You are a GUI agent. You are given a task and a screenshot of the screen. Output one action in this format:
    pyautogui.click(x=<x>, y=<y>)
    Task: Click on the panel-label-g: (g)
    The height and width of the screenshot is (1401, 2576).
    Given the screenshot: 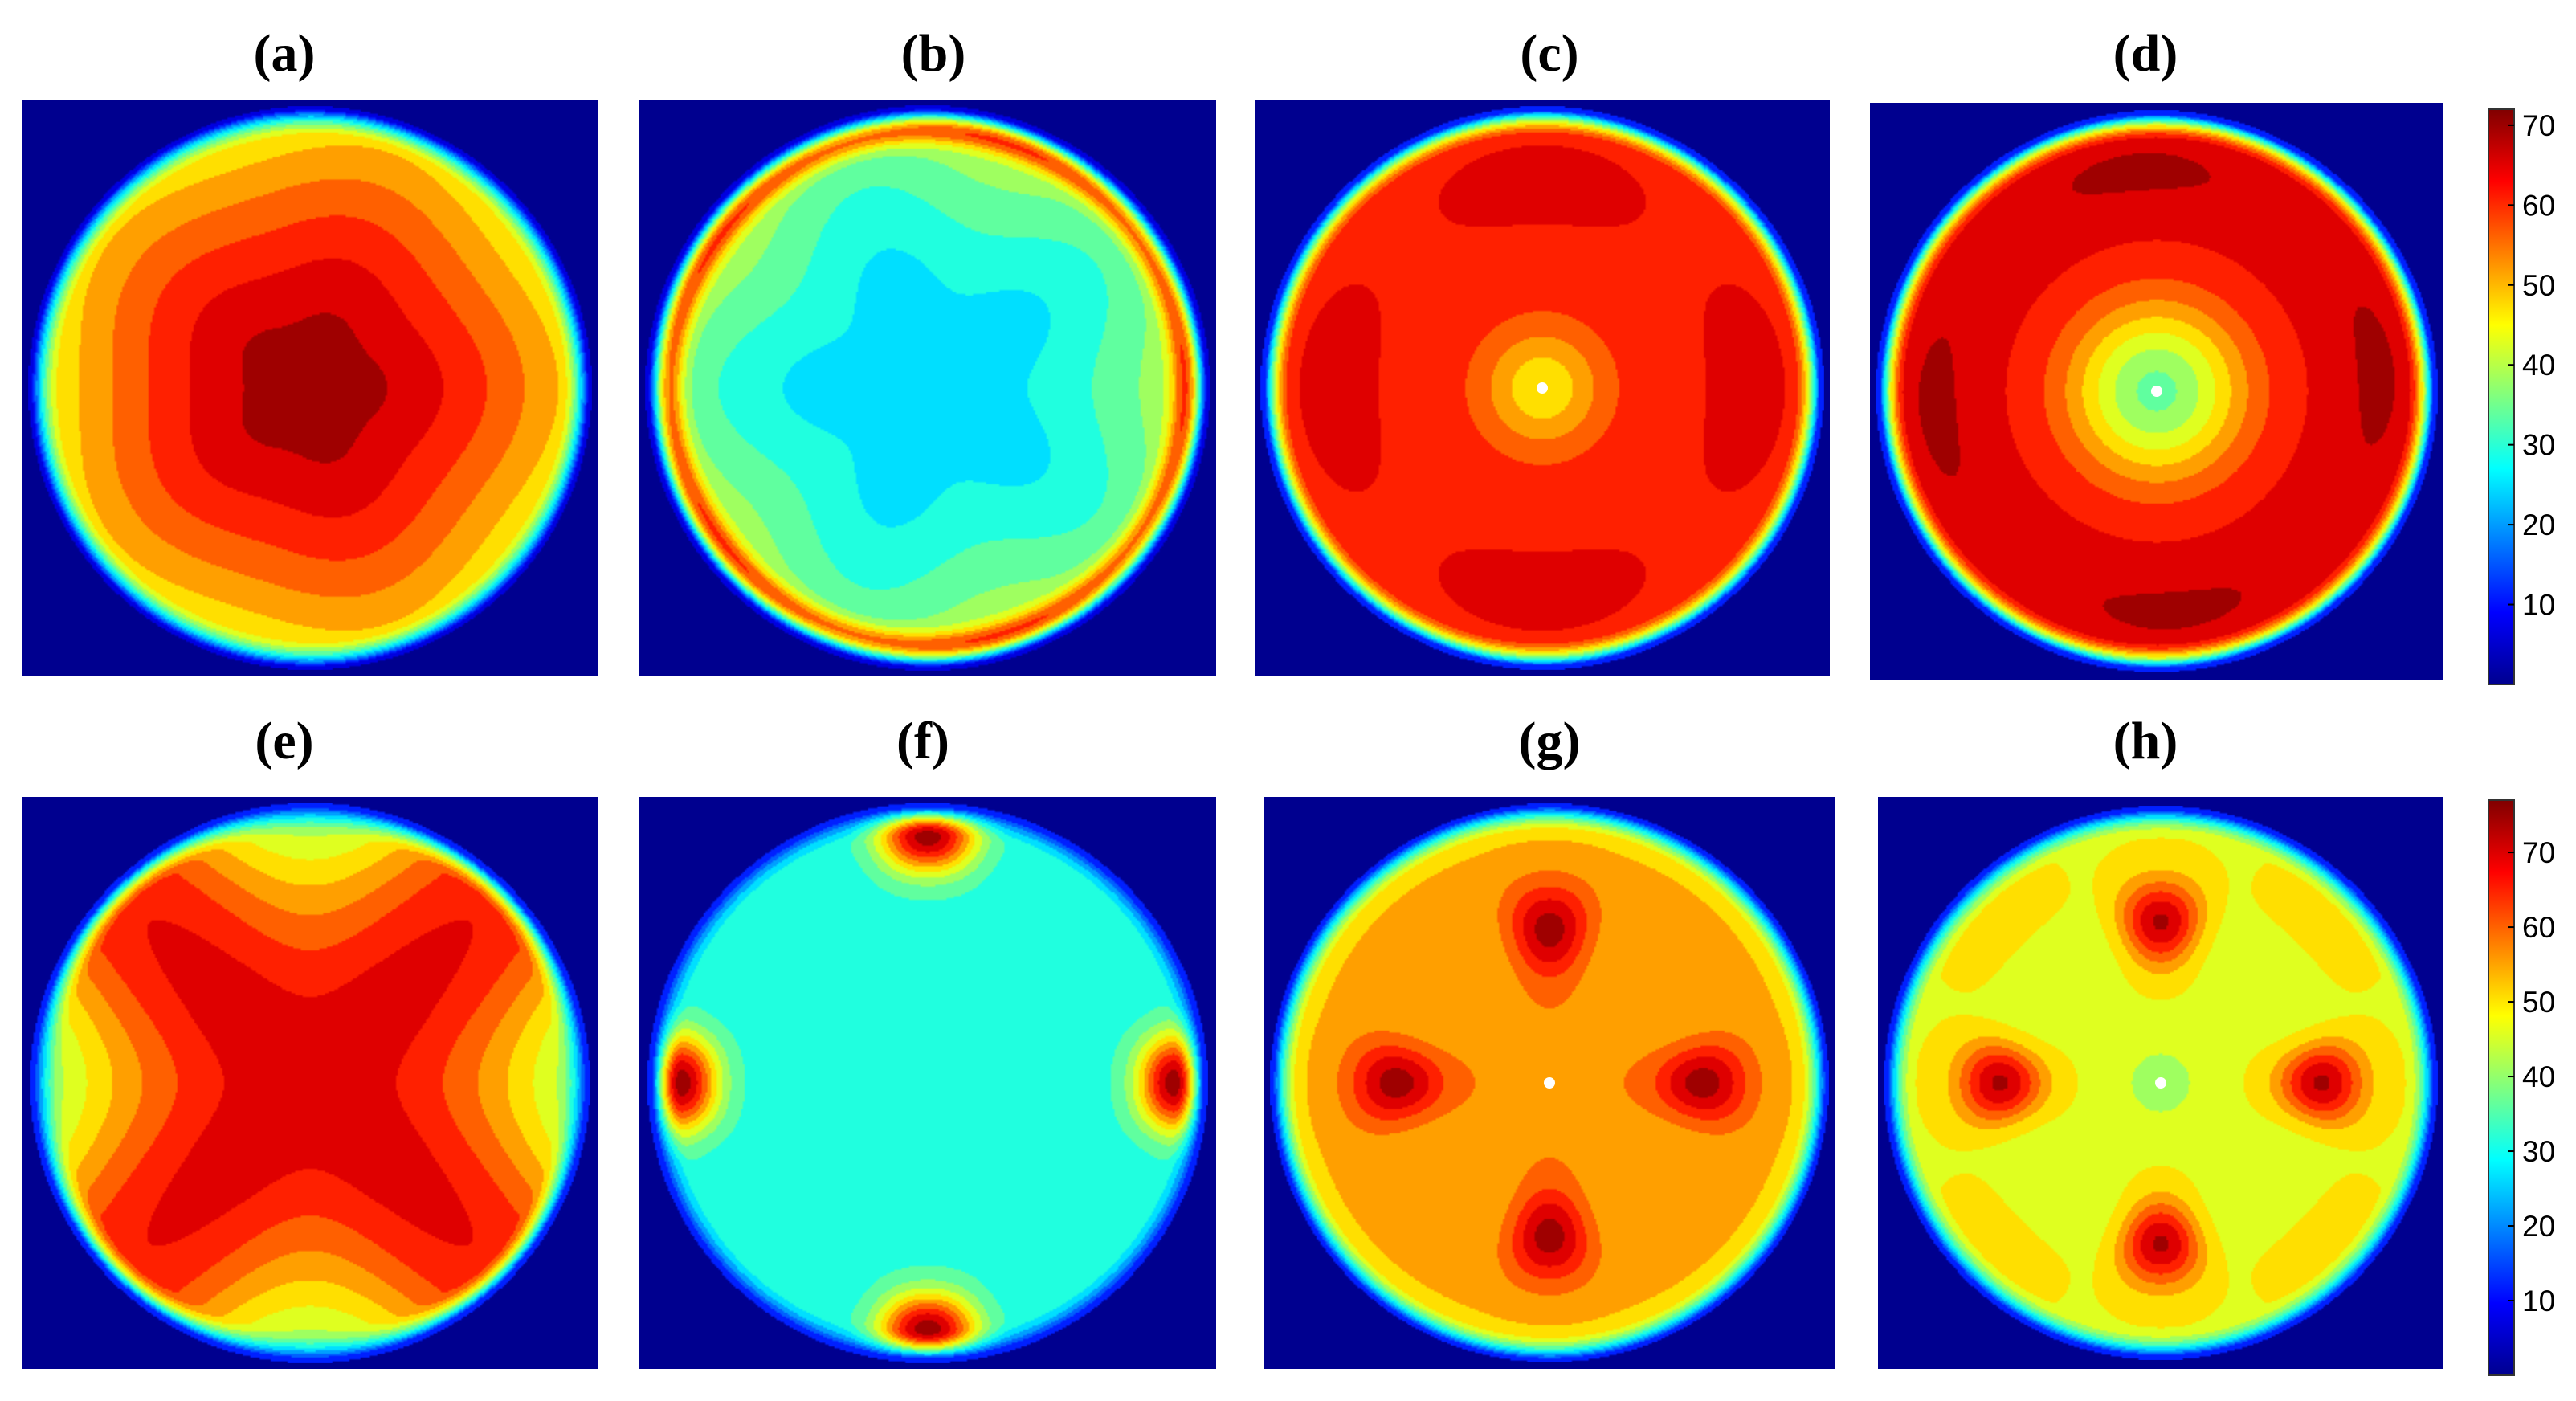 What is the action you would take?
    pyautogui.click(x=1550, y=741)
    